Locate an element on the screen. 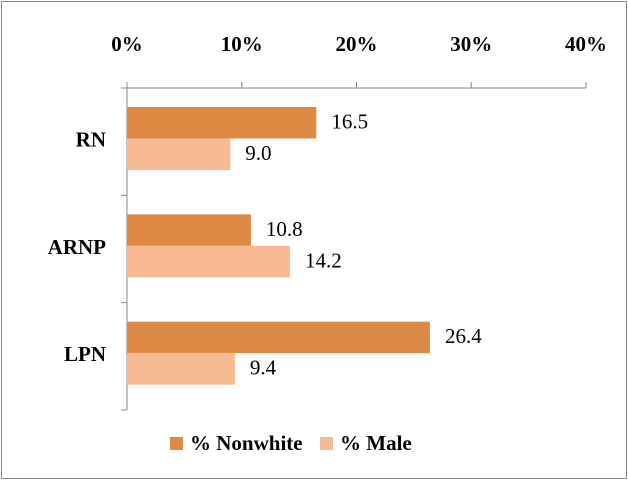  value-label: 9.0 is located at coordinates (258, 153).